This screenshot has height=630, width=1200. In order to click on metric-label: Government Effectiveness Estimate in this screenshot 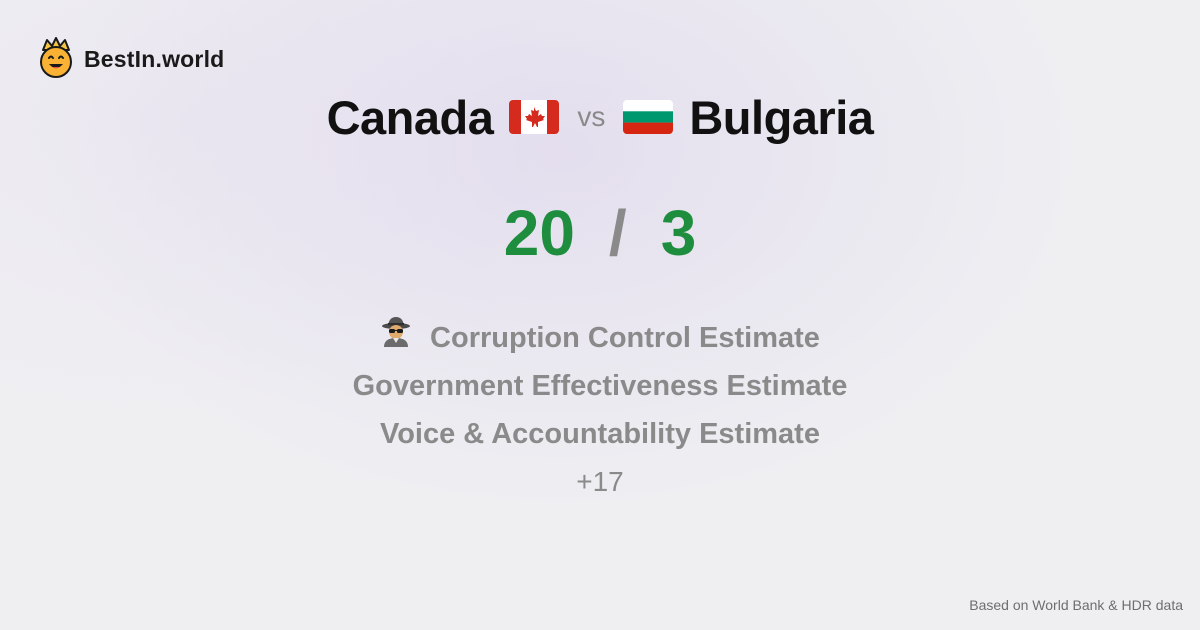, I will do `click(600, 386)`.